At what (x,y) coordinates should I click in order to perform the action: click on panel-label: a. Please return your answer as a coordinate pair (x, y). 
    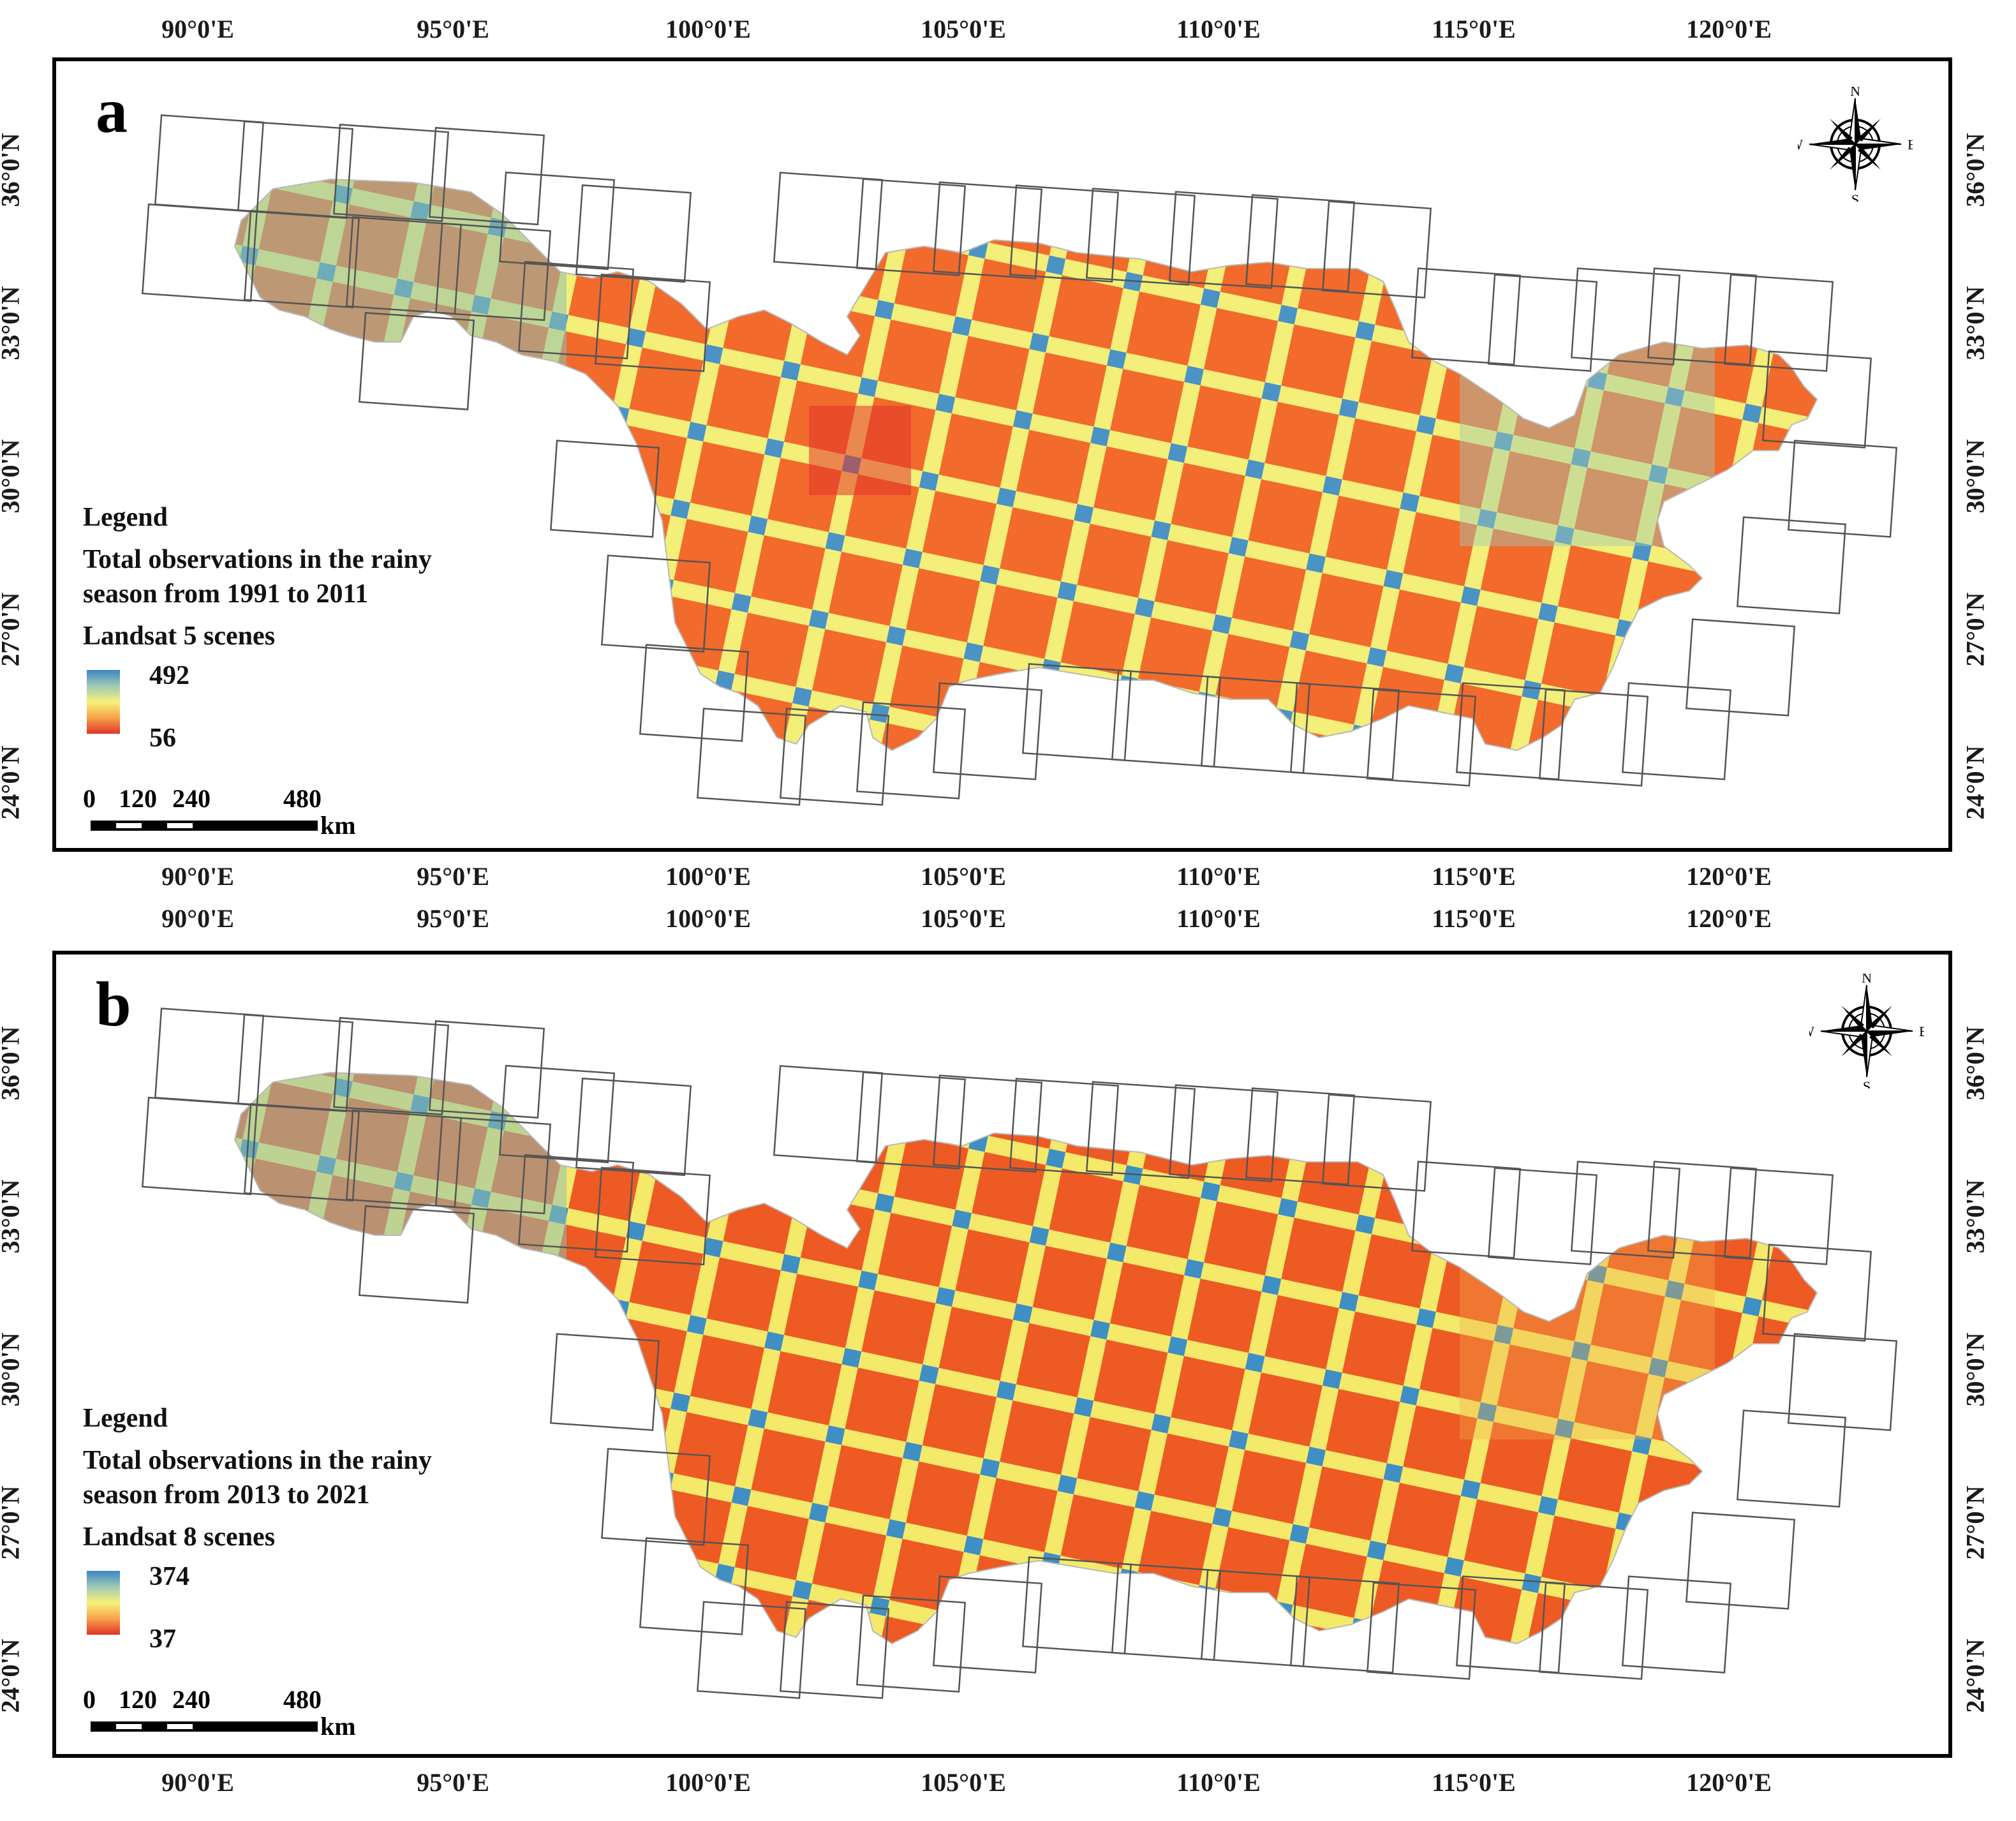
    Looking at the image, I should click on (112, 110).